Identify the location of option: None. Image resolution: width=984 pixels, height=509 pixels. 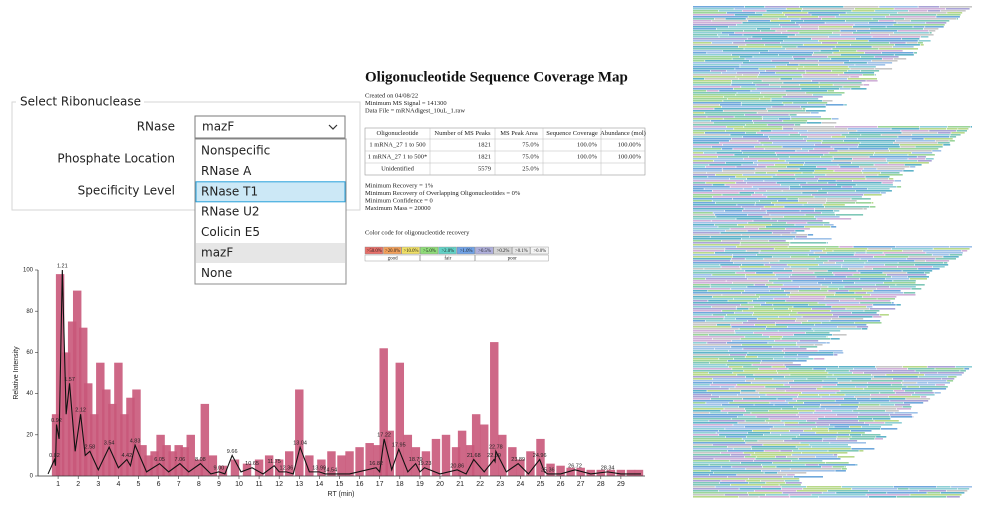
(216, 273).